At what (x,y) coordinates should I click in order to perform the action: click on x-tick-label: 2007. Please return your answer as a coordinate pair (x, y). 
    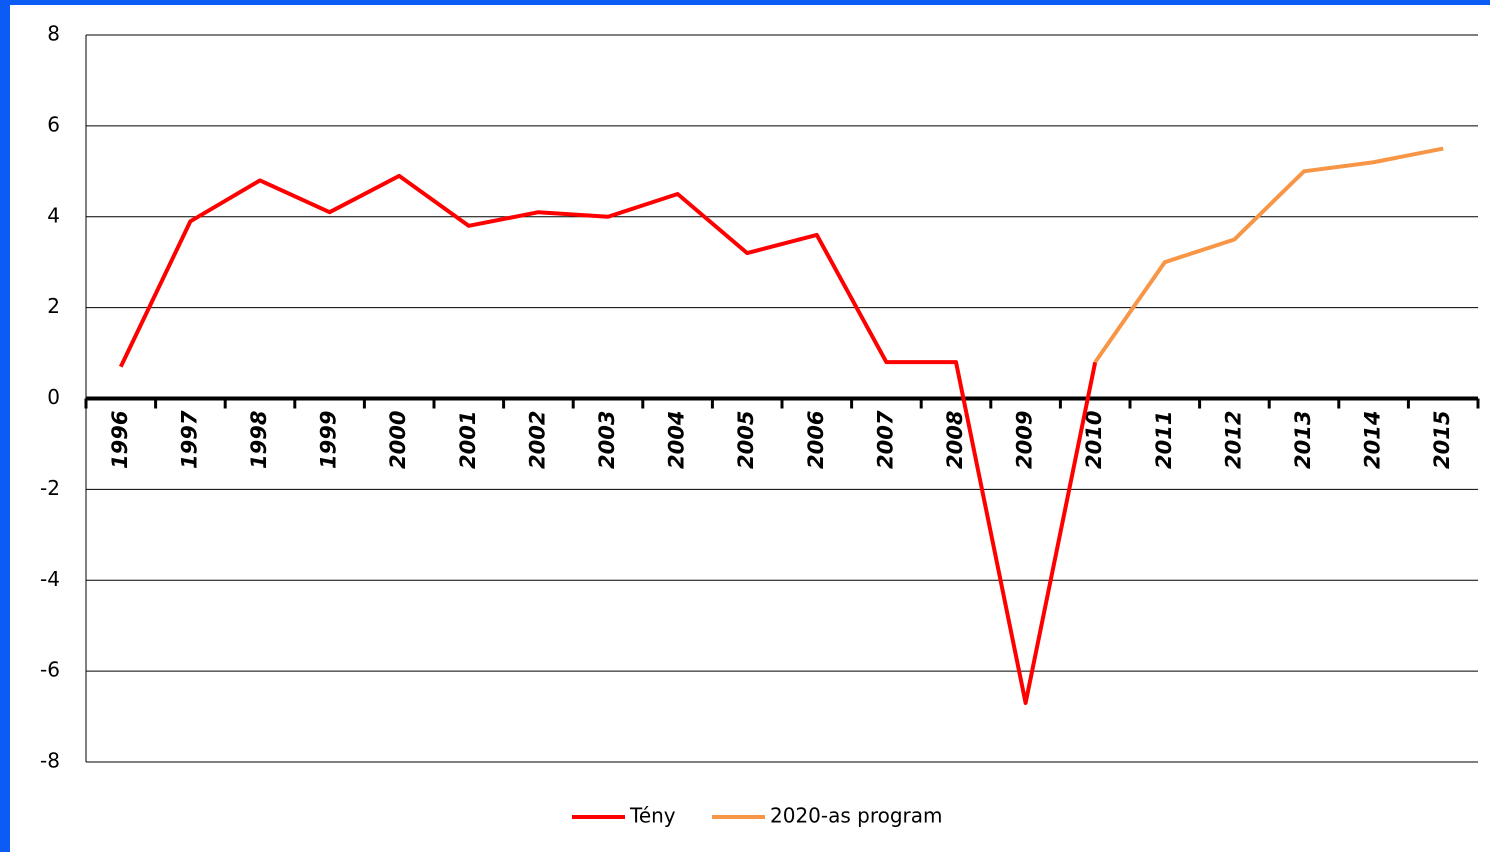
    Looking at the image, I should click on (885, 439).